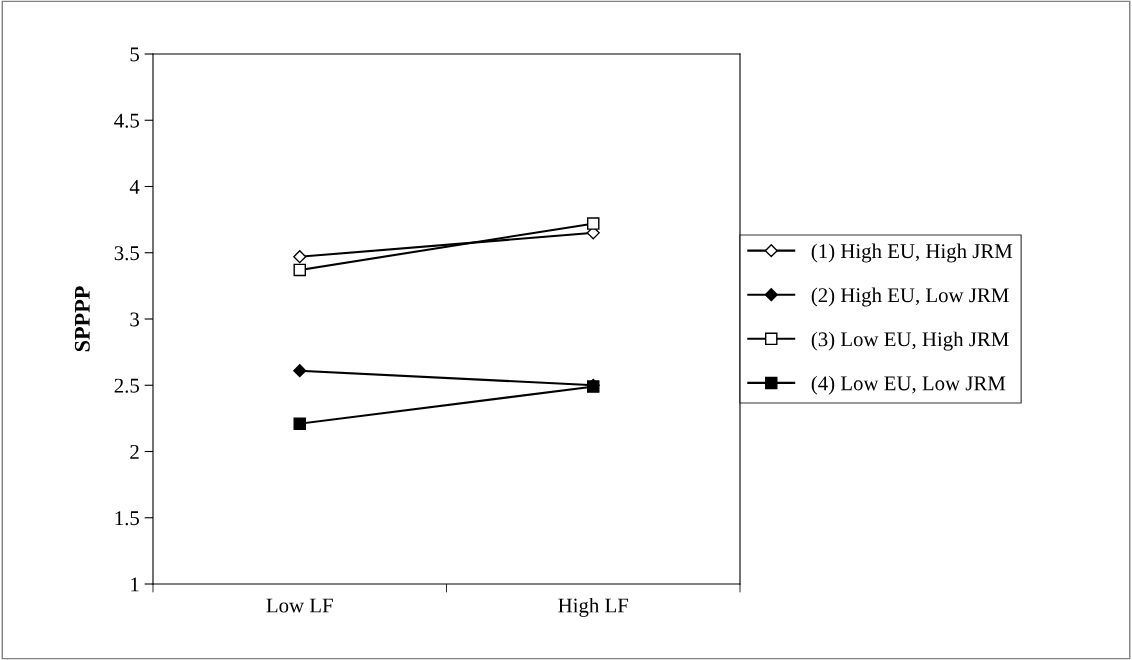 Image resolution: width=1132 pixels, height=660 pixels. I want to click on y-tick-label: 1, so click(135, 584).